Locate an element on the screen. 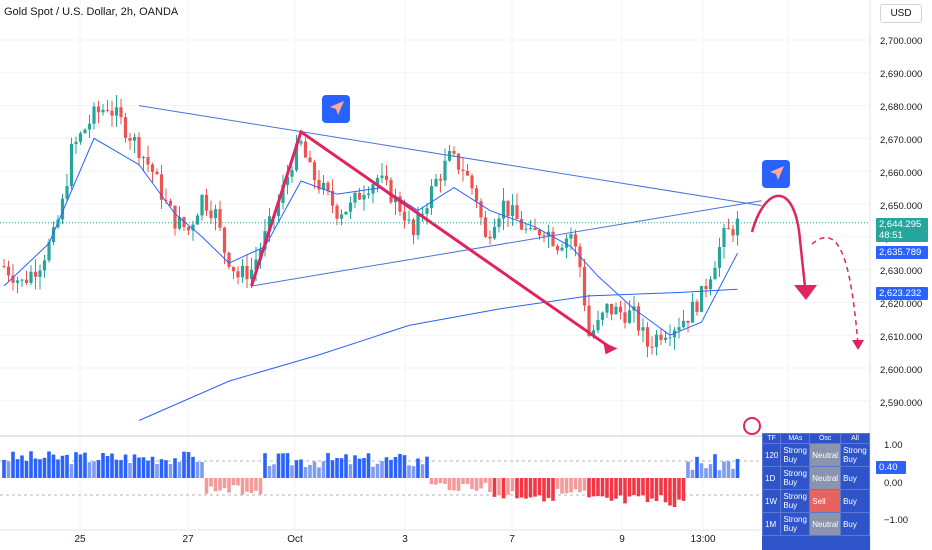  arrow-head is located at coordinates (610, 348).